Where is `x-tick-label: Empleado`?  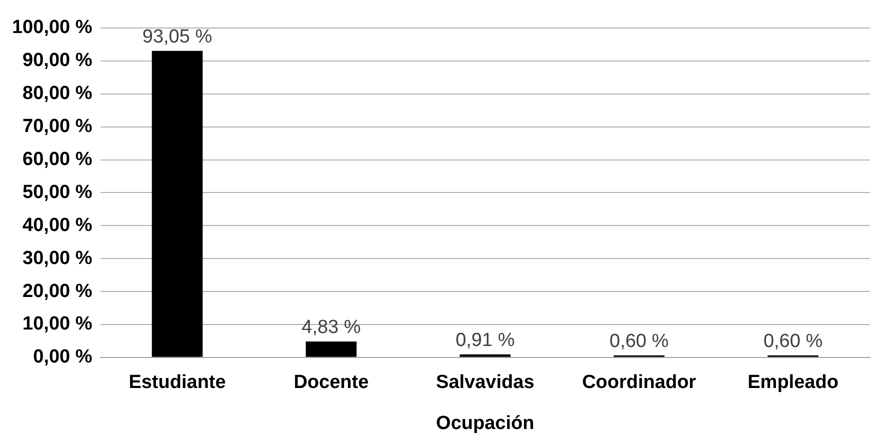
x-tick-label: Empleado is located at coordinates (793, 383).